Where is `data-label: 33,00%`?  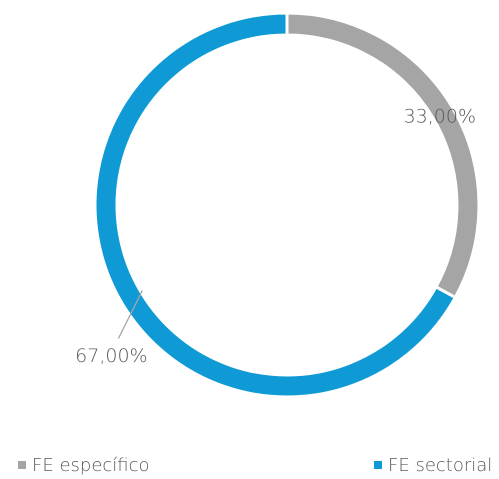
data-label: 33,00% is located at coordinates (440, 116).